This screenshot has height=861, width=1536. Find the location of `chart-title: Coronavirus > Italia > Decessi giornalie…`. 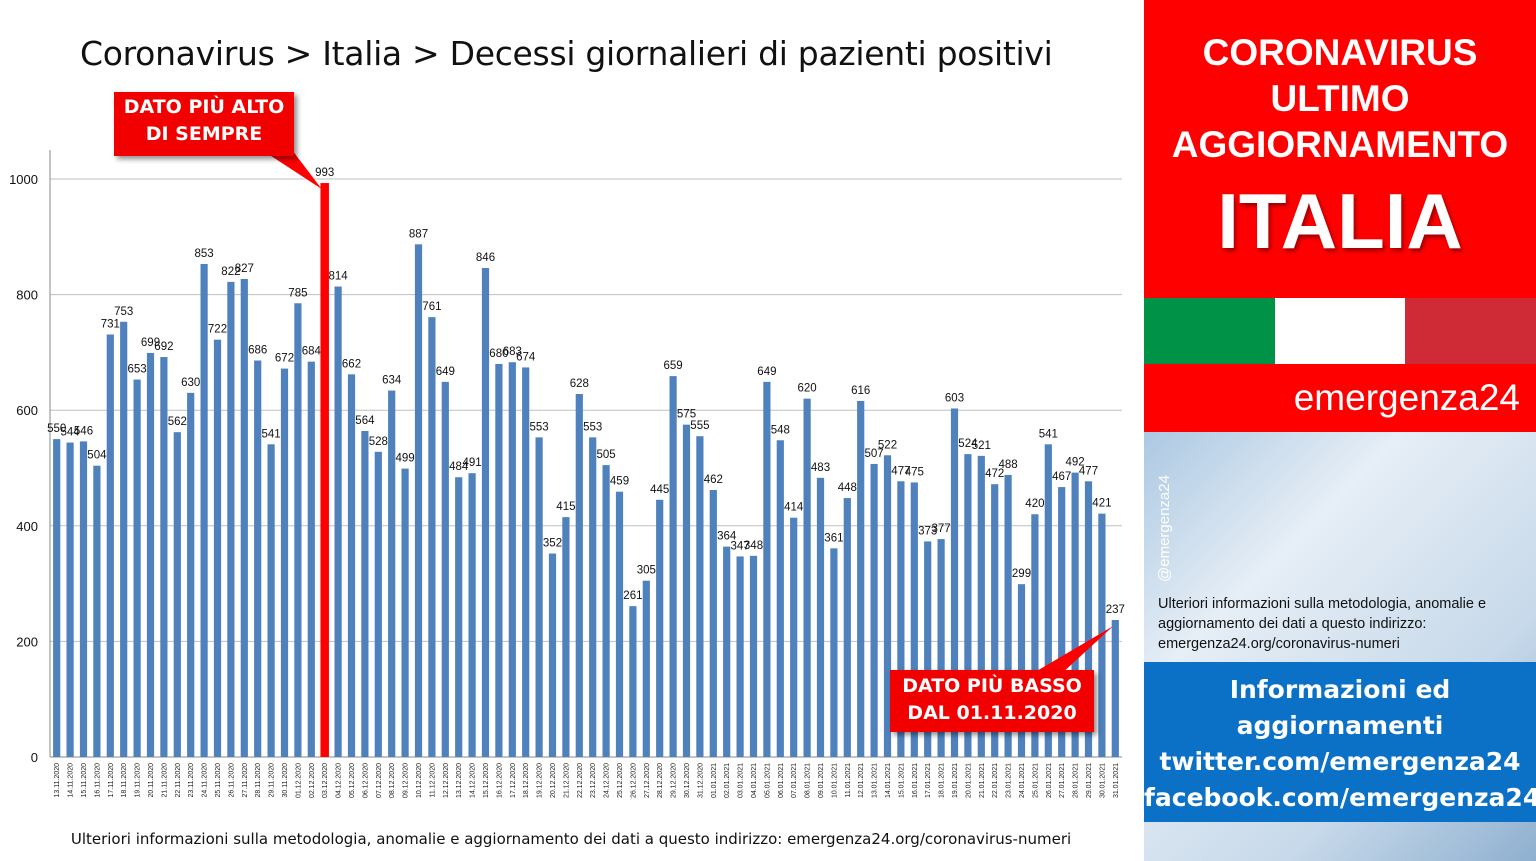

chart-title: Coronavirus > Italia > Decessi giornalie… is located at coordinates (566, 53).